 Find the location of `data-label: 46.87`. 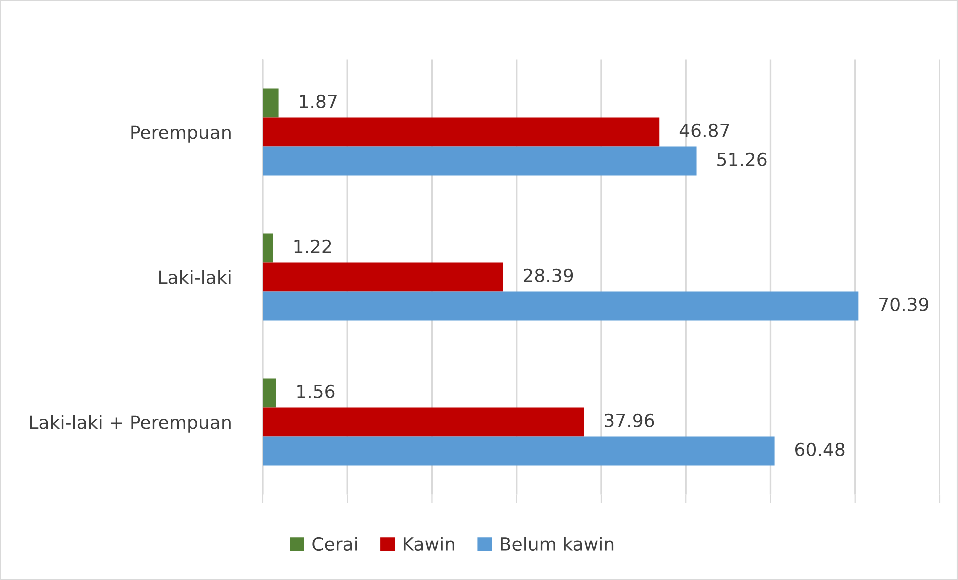

data-label: 46.87 is located at coordinates (705, 131).